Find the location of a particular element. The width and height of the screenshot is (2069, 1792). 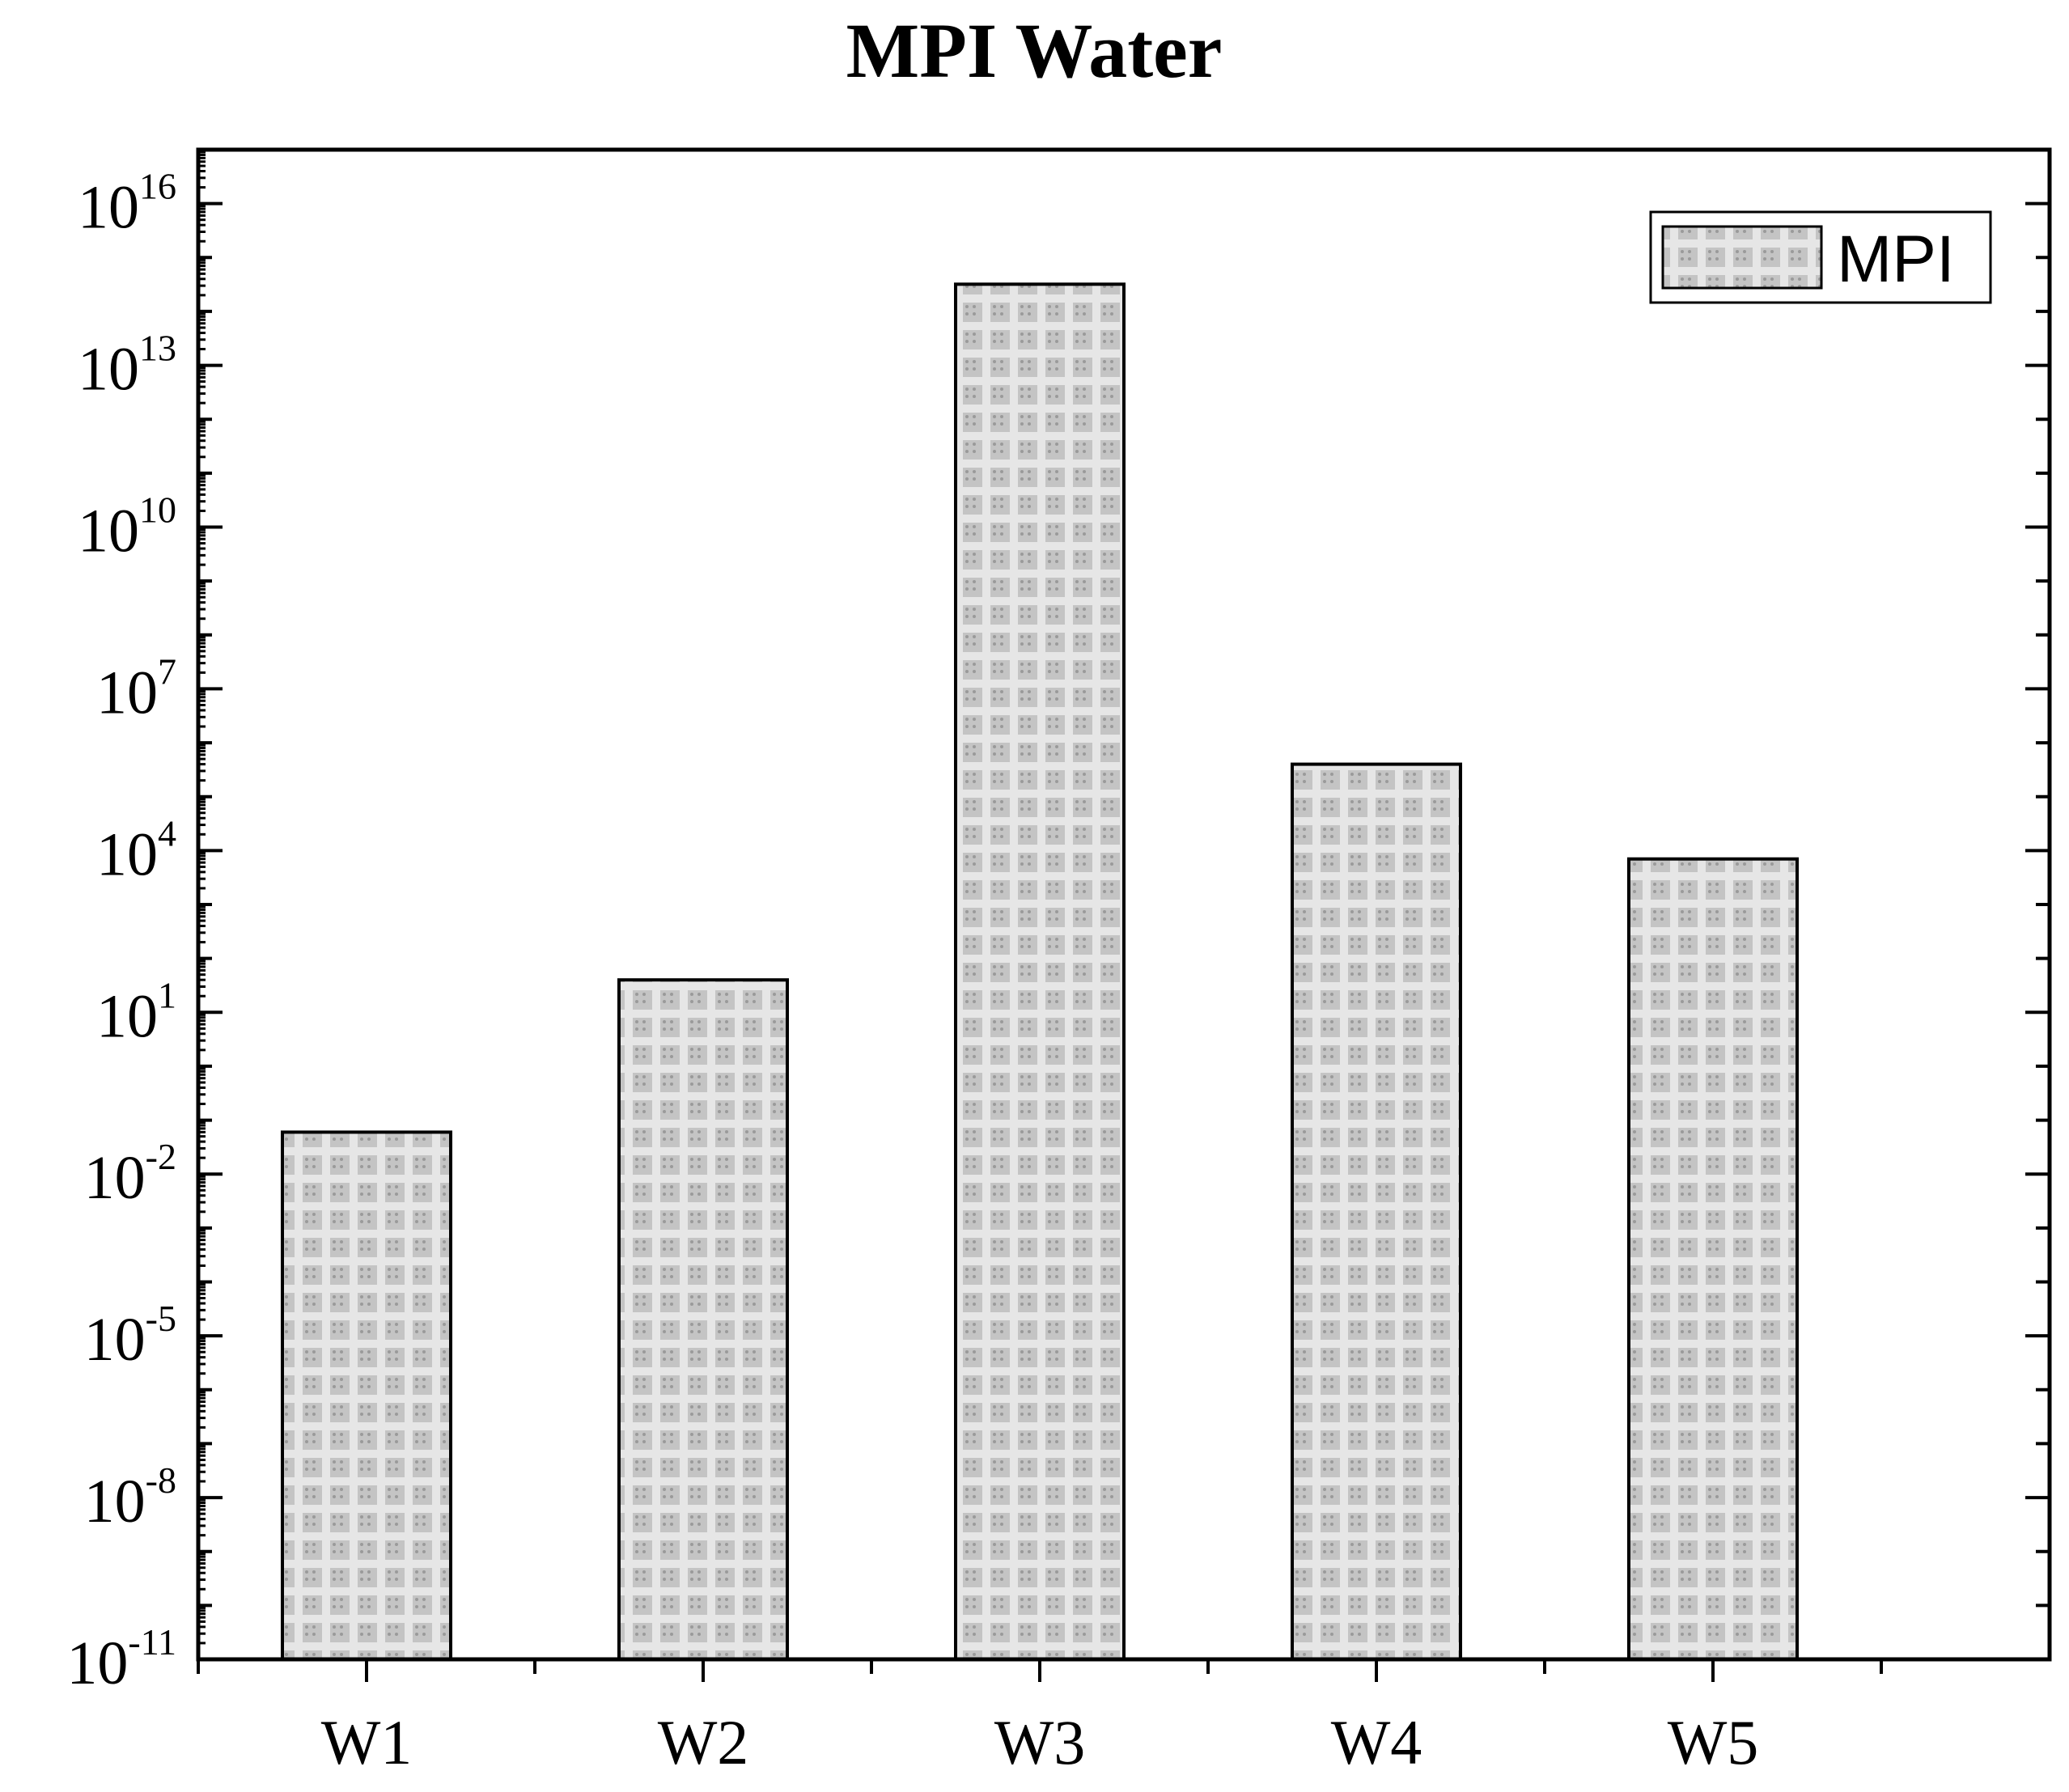

legend-label-mpi: MPI is located at coordinates (1896, 259).